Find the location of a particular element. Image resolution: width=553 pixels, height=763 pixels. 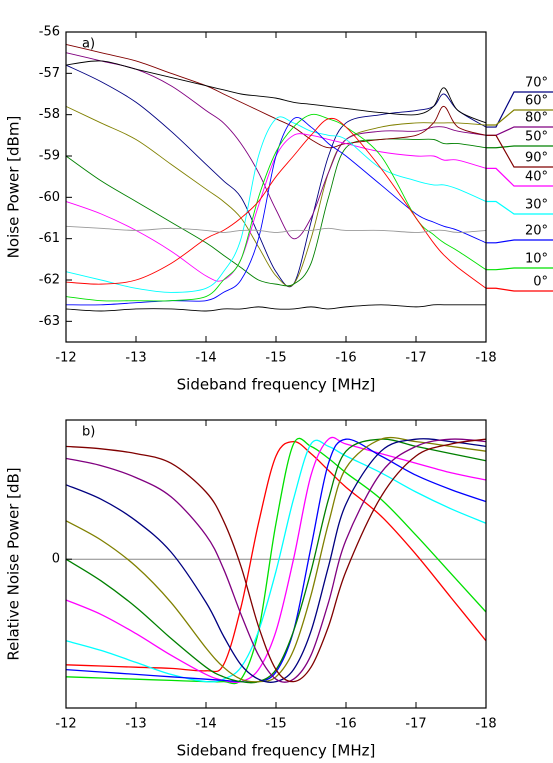

y-axis-title: Relative Noise Power [dB] is located at coordinates (14, 563).